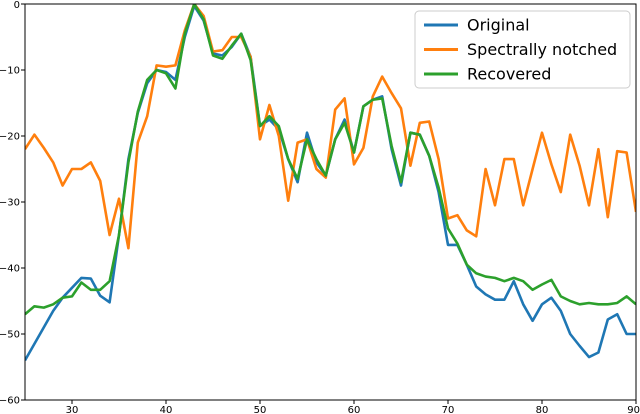 This screenshot has height=414, width=640. I want to click on x-tick-label: 30, so click(72, 409).